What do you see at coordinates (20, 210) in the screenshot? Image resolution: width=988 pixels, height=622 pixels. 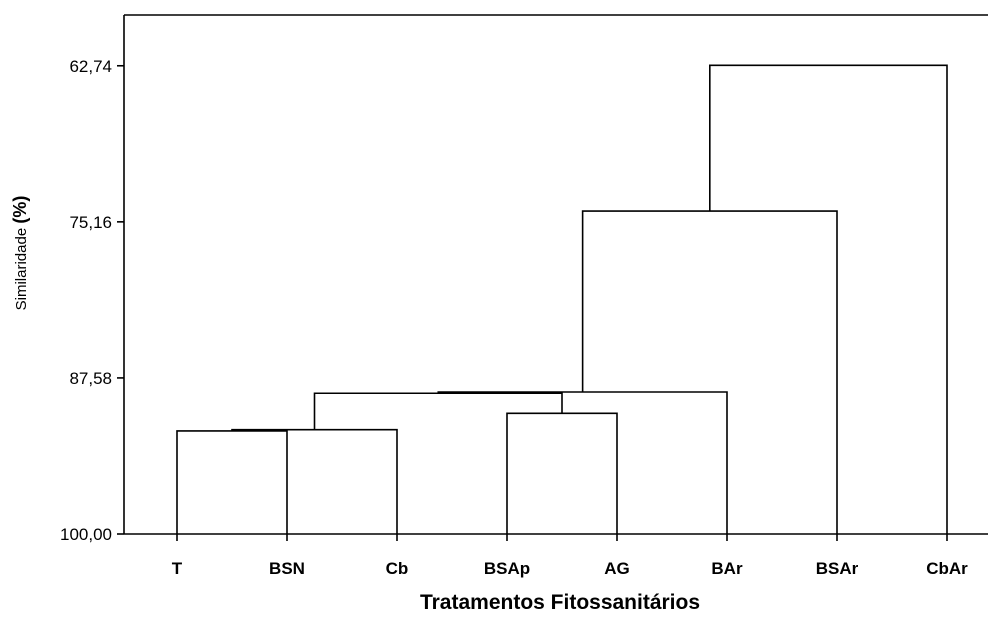 I see `y-axis-label-unit: (%)` at bounding box center [20, 210].